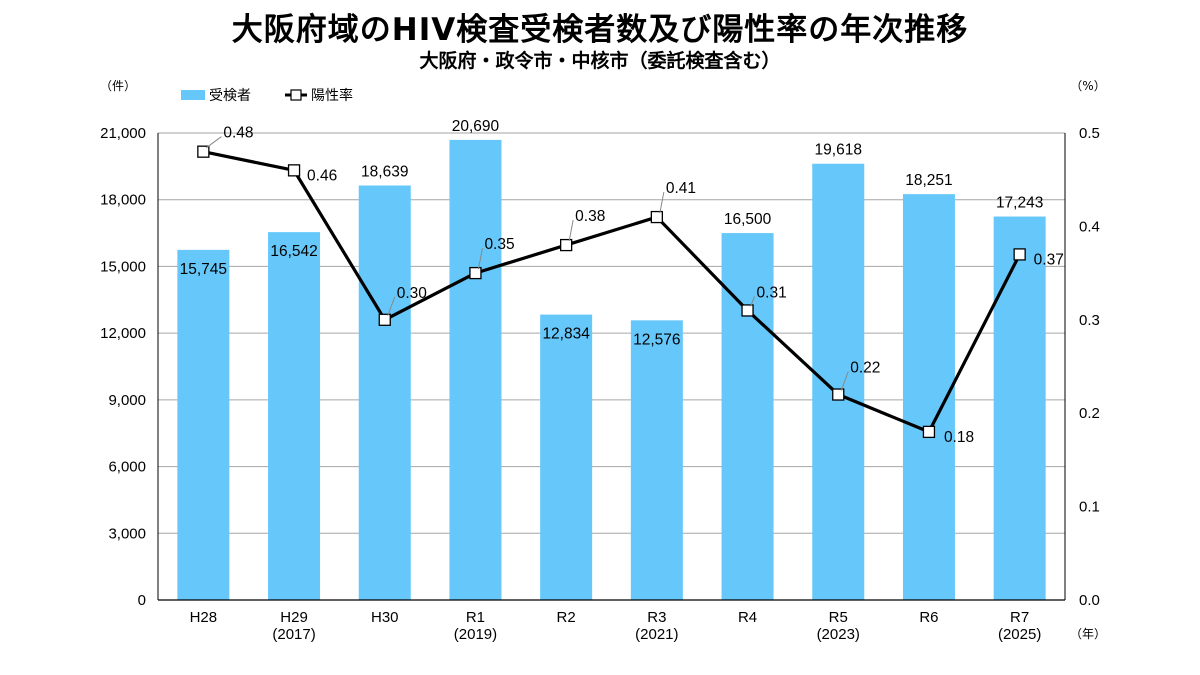 The width and height of the screenshot is (1200, 675). I want to click on rate-data-label: 0.48, so click(238, 133).